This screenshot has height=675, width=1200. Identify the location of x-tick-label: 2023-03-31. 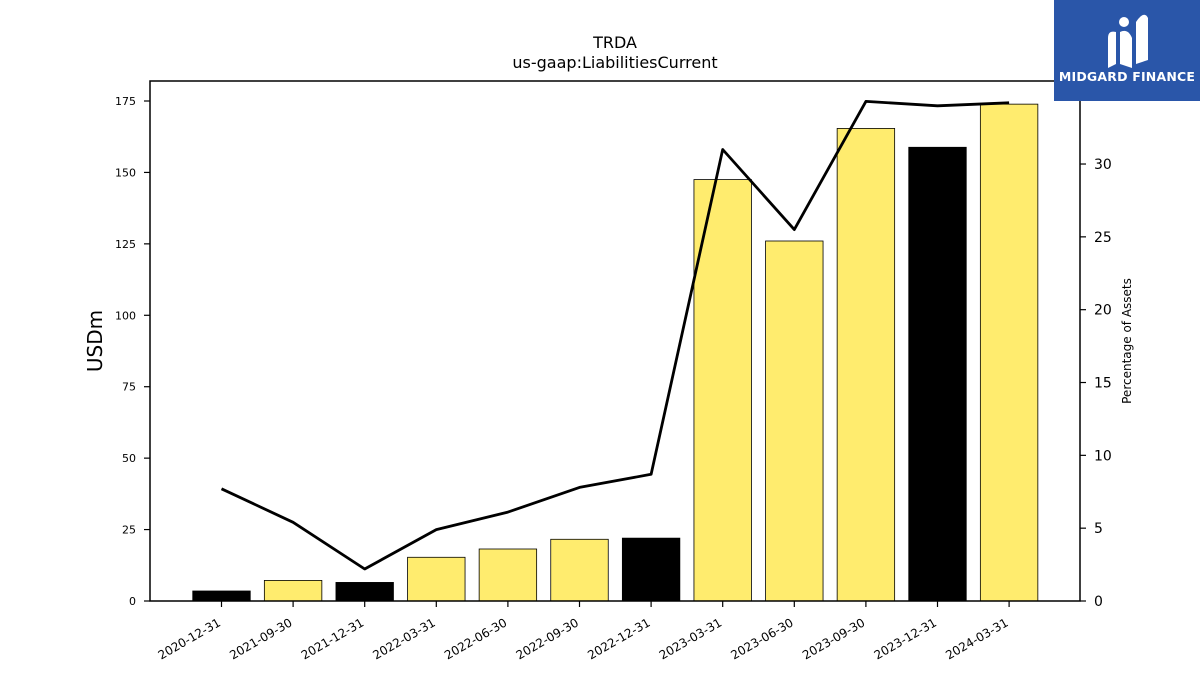
(690, 638).